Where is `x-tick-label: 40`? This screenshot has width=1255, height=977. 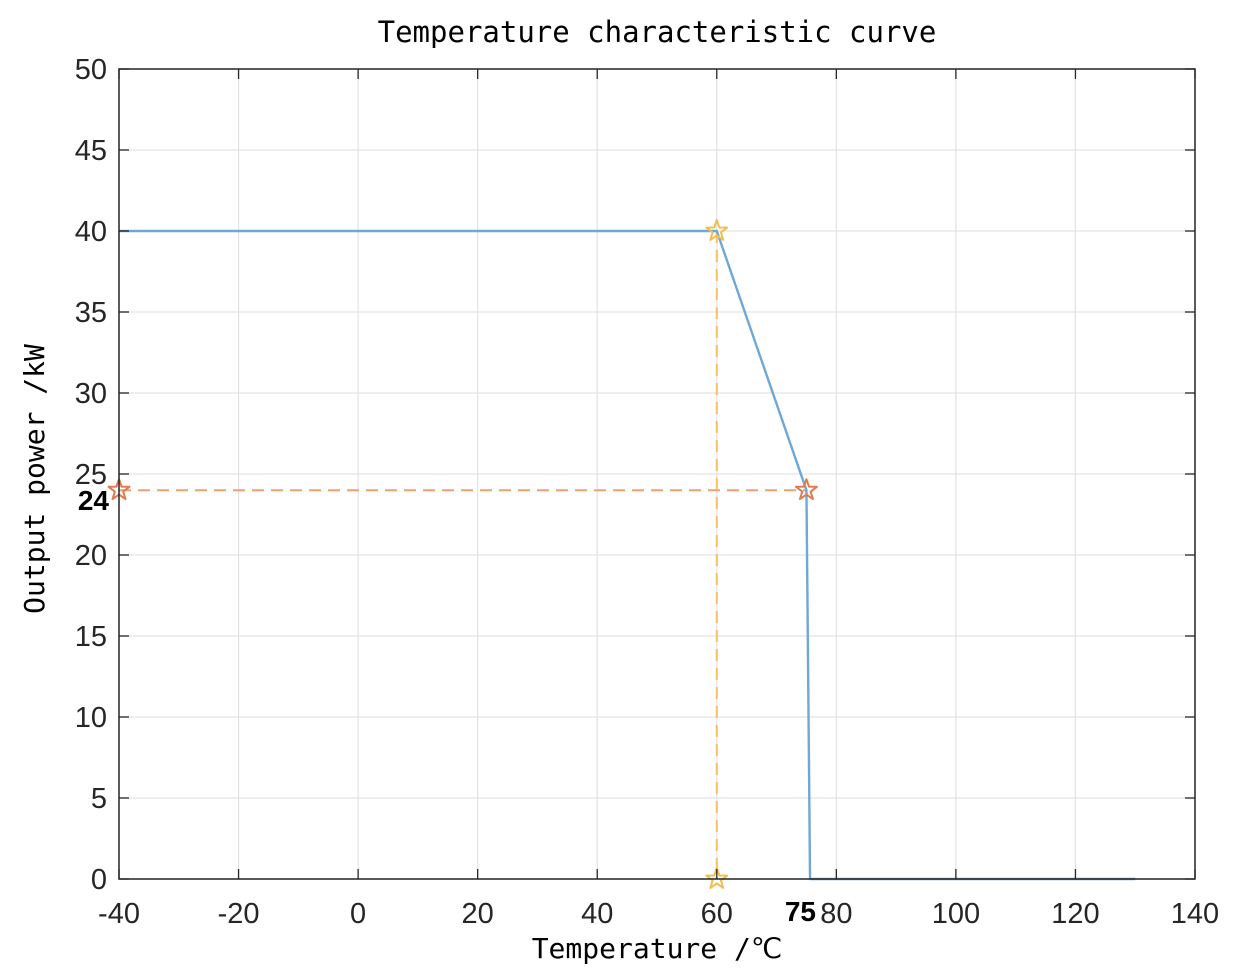
x-tick-label: 40 is located at coordinates (597, 914).